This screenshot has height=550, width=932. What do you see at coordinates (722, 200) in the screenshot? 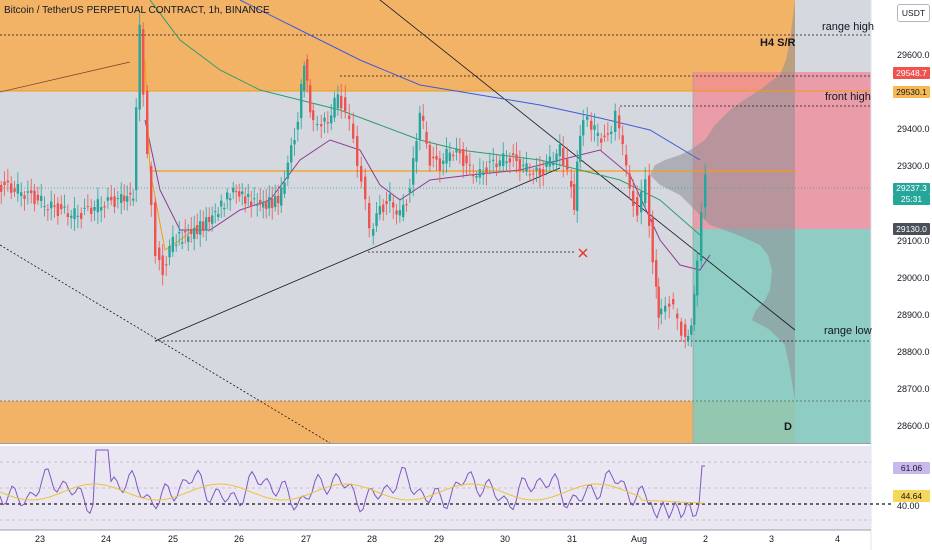
I see `volume-profile` at bounding box center [722, 200].